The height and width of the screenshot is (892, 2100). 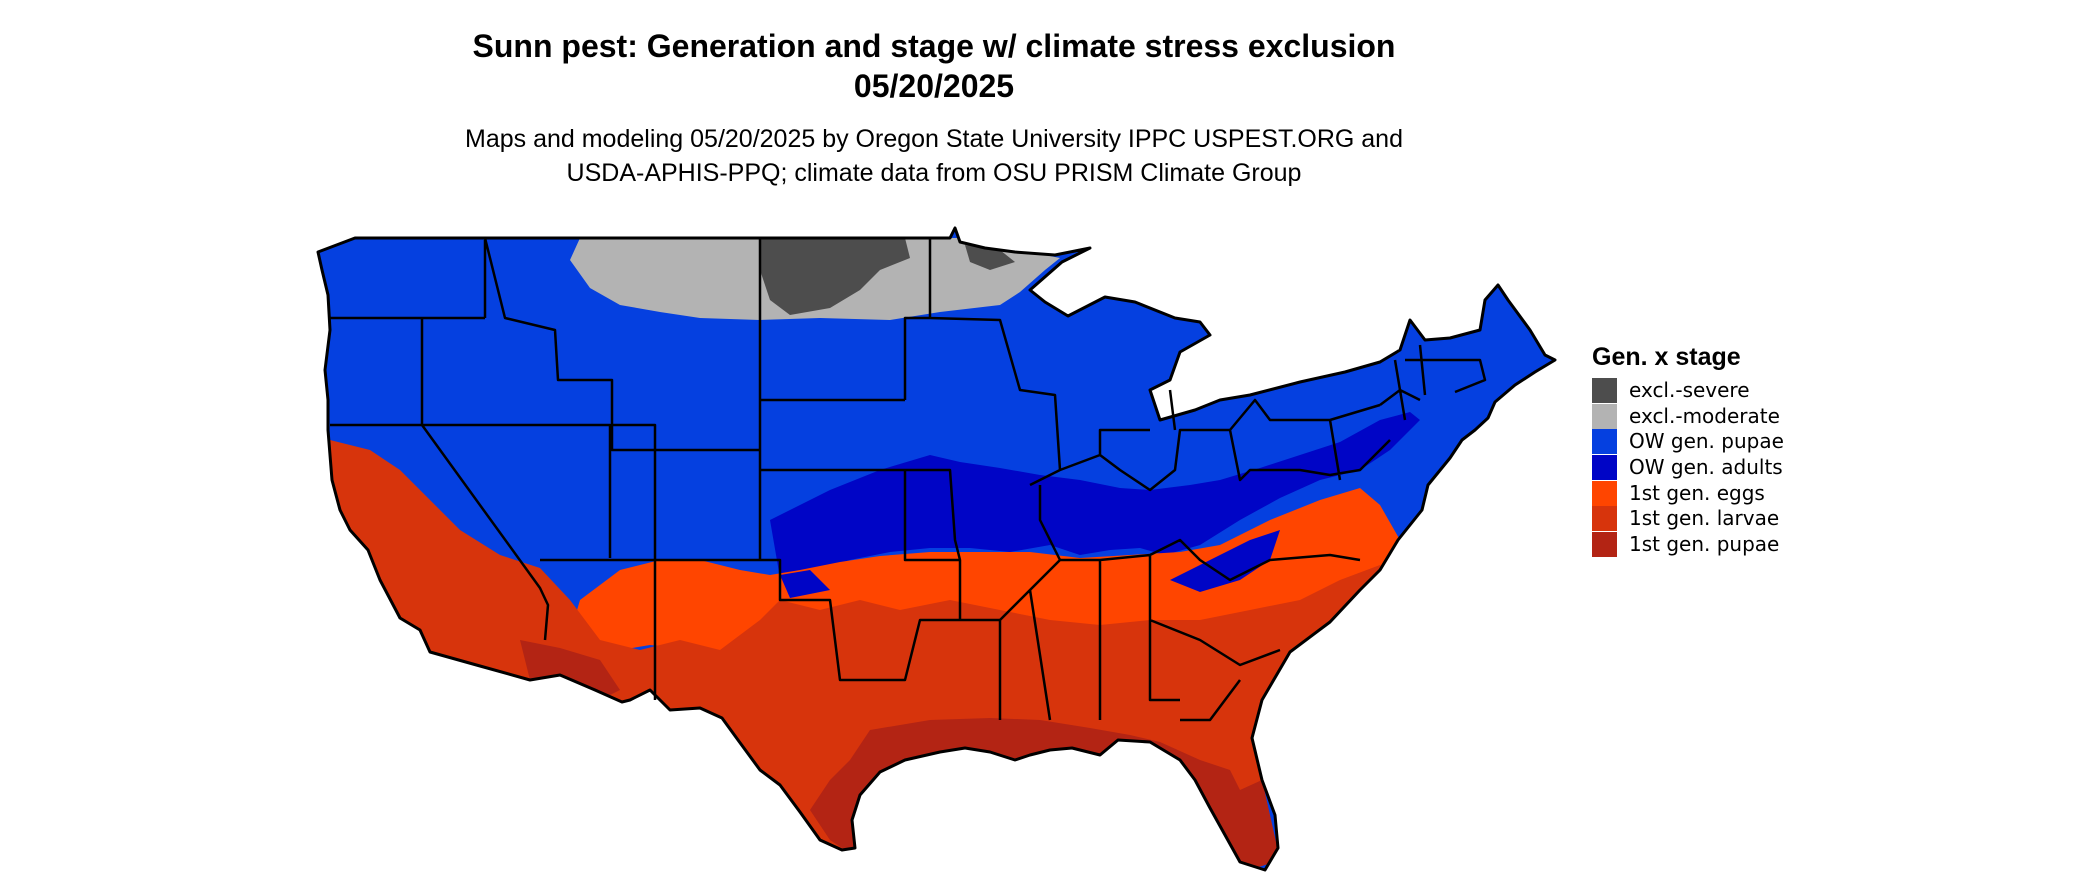 I want to click on legend-label: 1st gen. pupae, so click(x=1704, y=543).